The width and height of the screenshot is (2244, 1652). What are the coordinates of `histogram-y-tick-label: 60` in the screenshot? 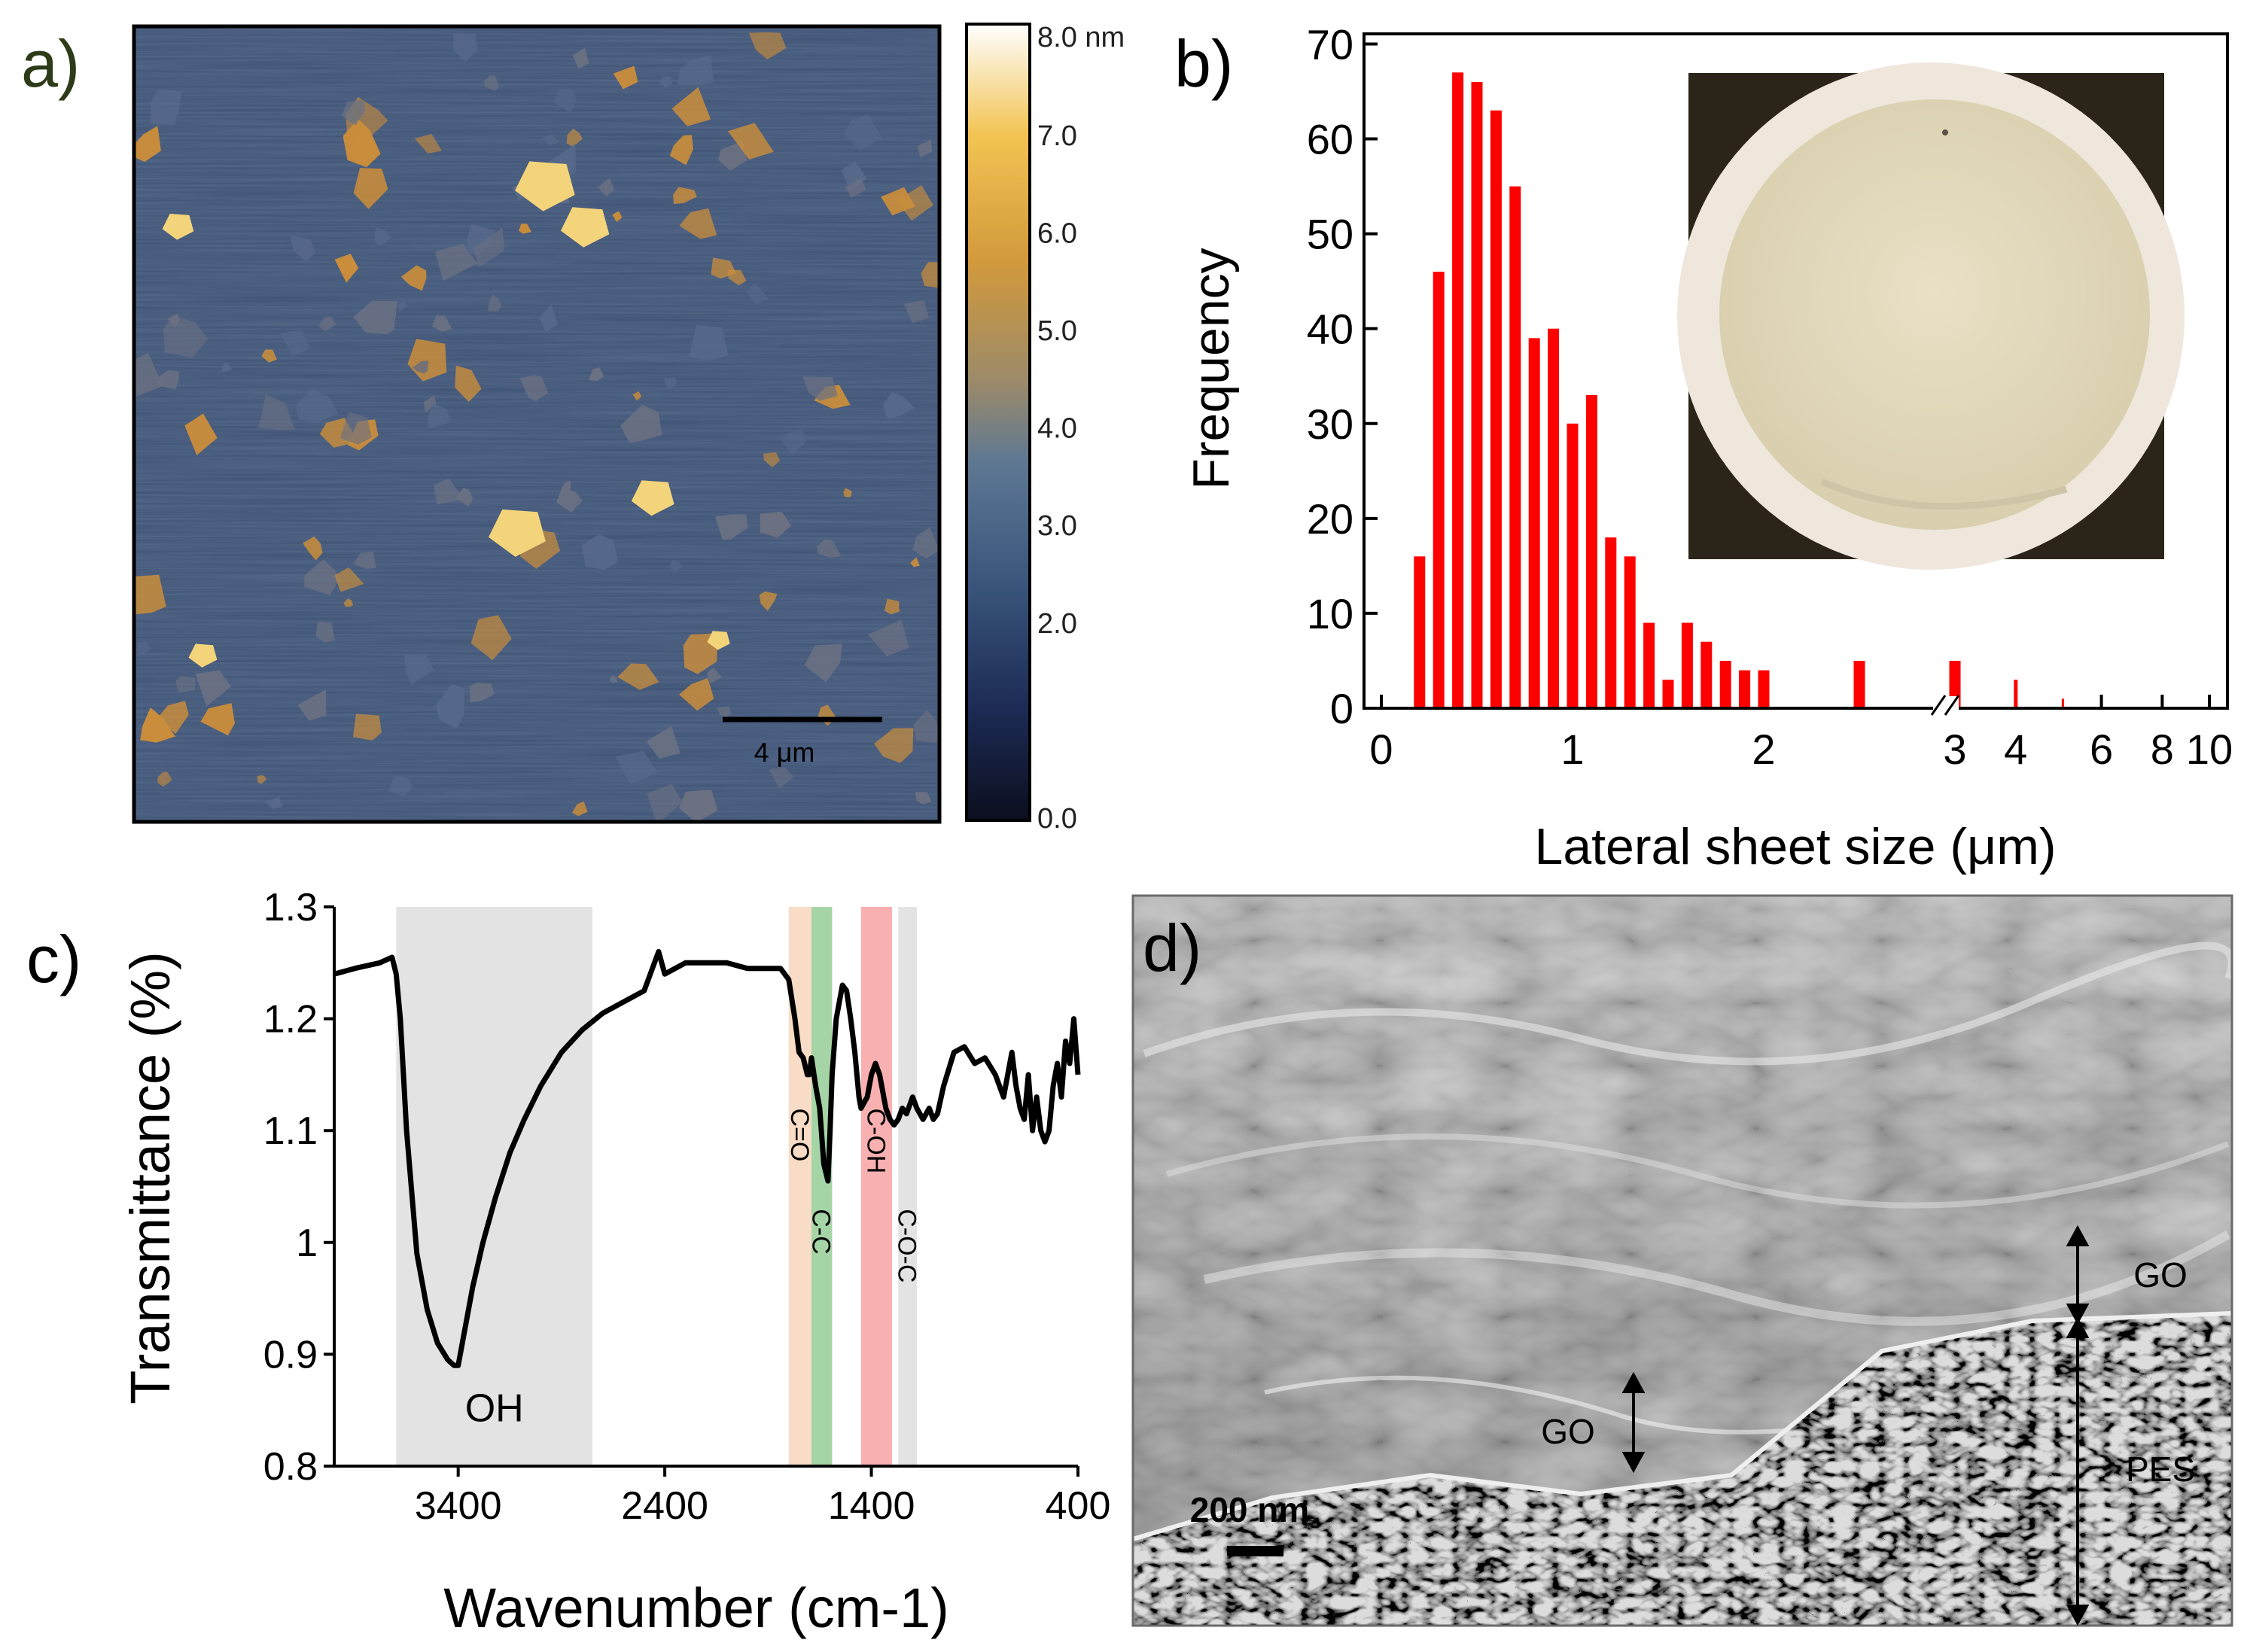 It's located at (1330, 139).